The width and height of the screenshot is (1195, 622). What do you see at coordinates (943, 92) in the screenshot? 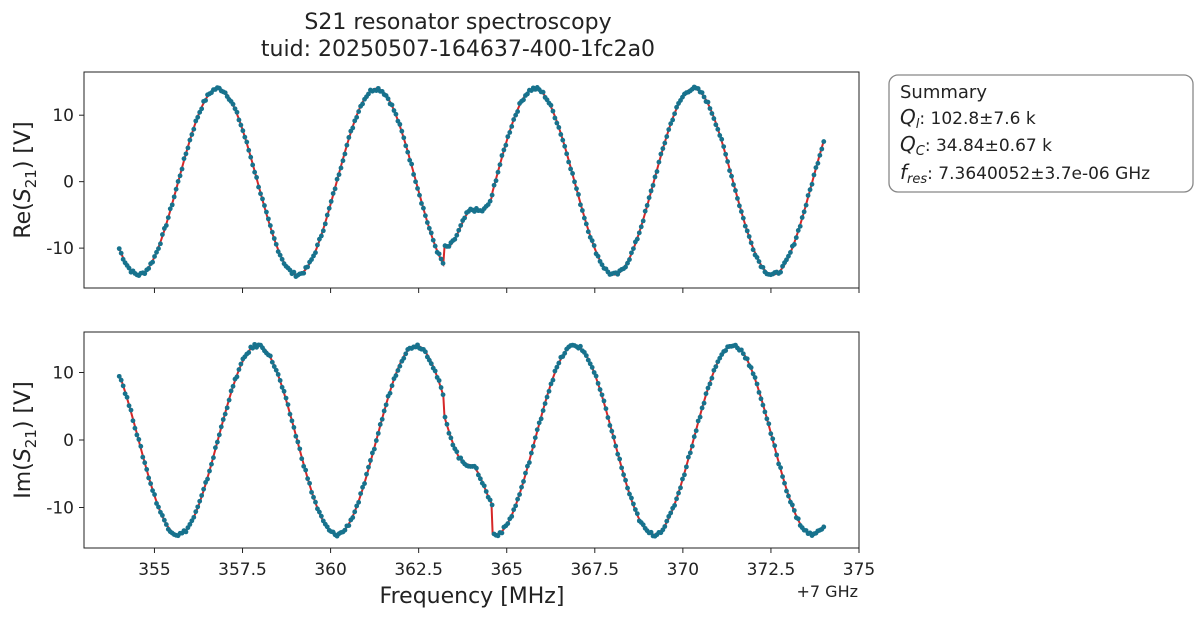
I see `summary-heading: Summary` at bounding box center [943, 92].